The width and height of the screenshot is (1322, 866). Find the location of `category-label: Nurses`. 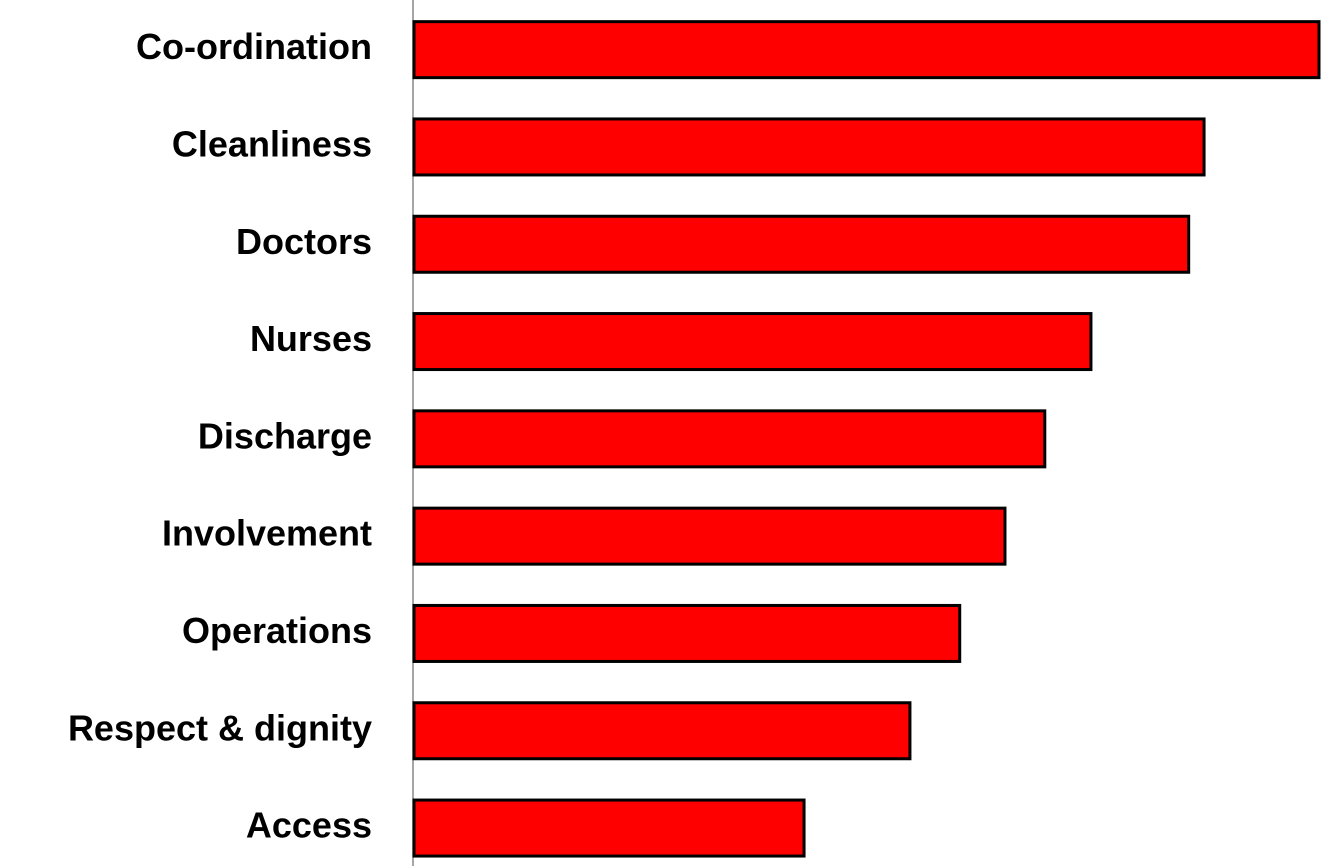

category-label: Nurses is located at coordinates (311, 338).